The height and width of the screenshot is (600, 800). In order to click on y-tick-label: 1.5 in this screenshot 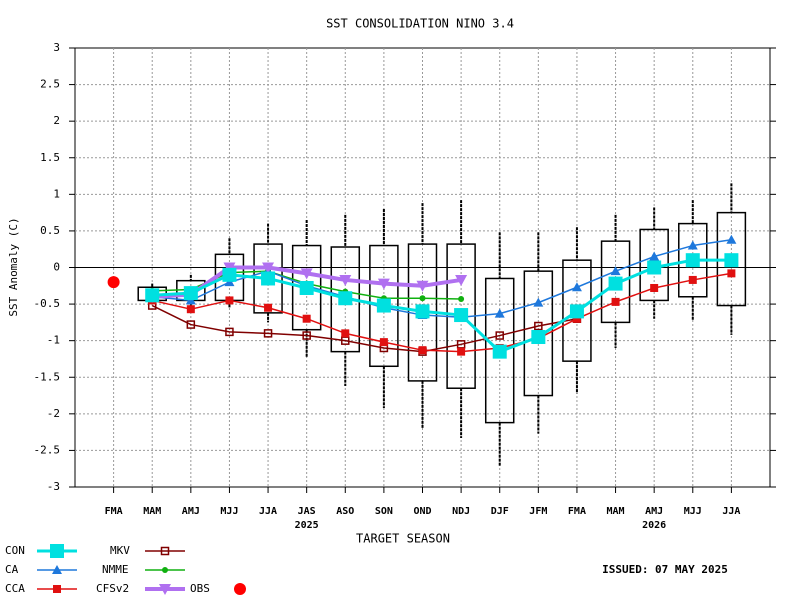, I will do `click(50, 157)`.